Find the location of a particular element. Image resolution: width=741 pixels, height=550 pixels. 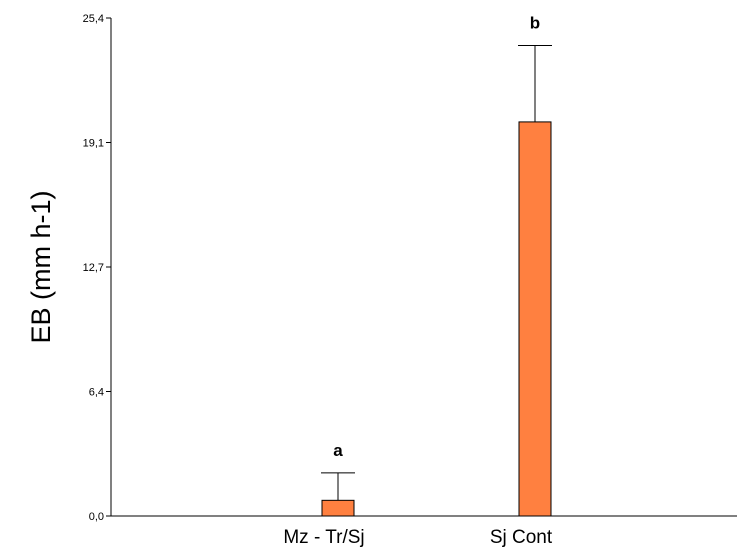

y-tick-label: 12,7 is located at coordinates (93, 268).